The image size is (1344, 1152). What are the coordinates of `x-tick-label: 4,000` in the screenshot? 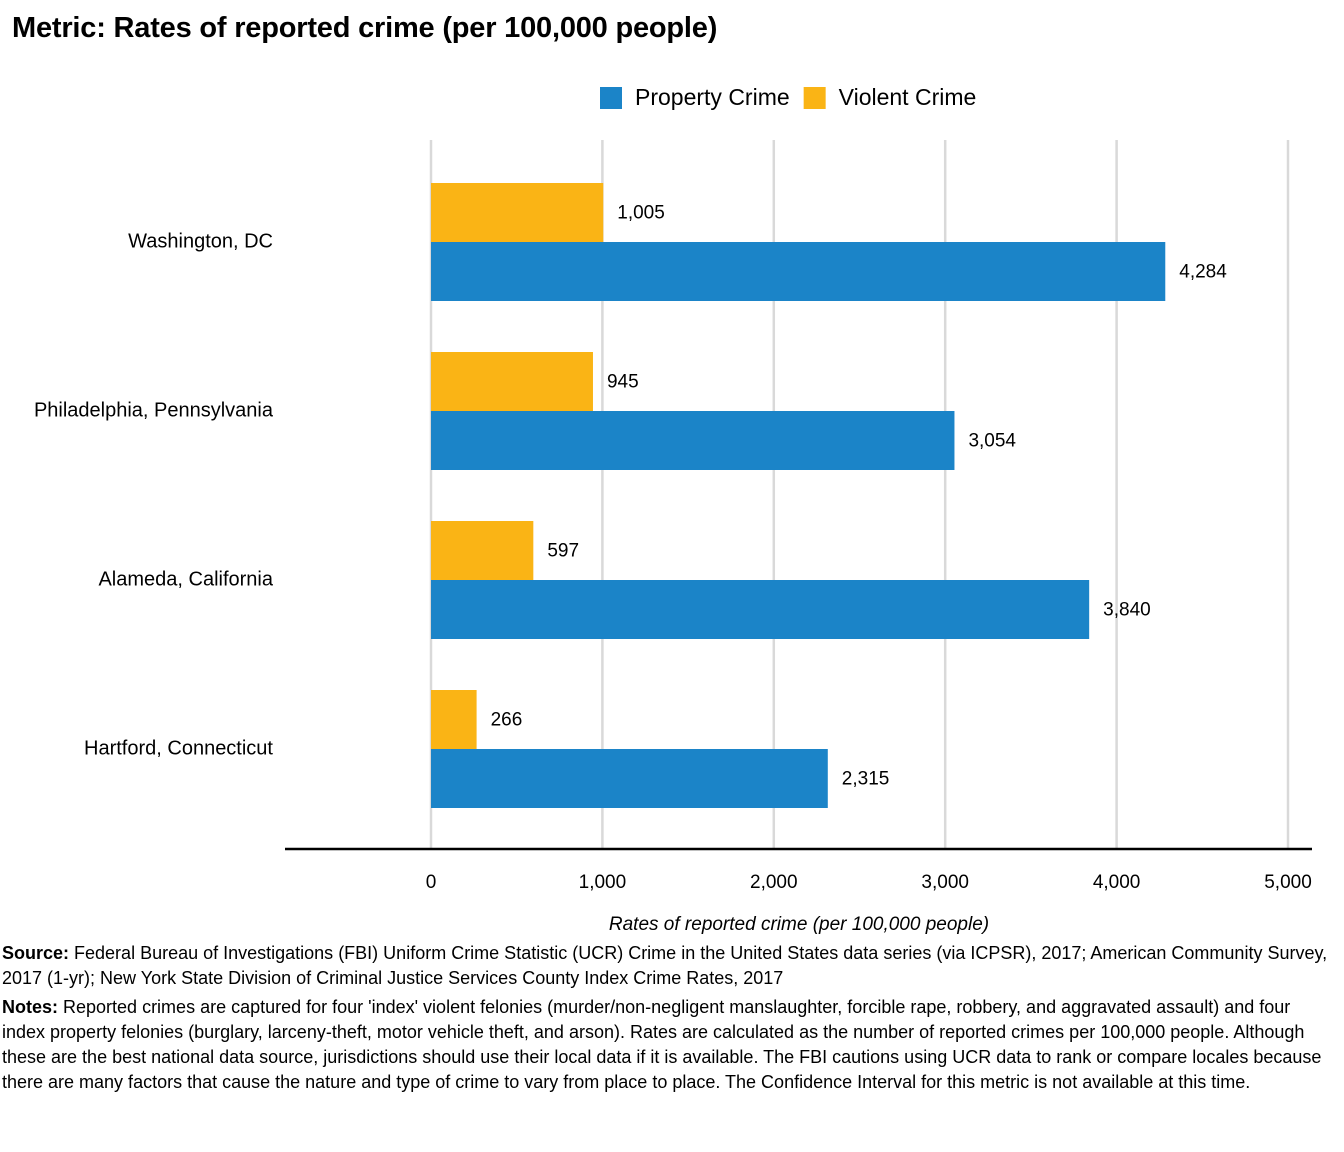 It's located at (1117, 882).